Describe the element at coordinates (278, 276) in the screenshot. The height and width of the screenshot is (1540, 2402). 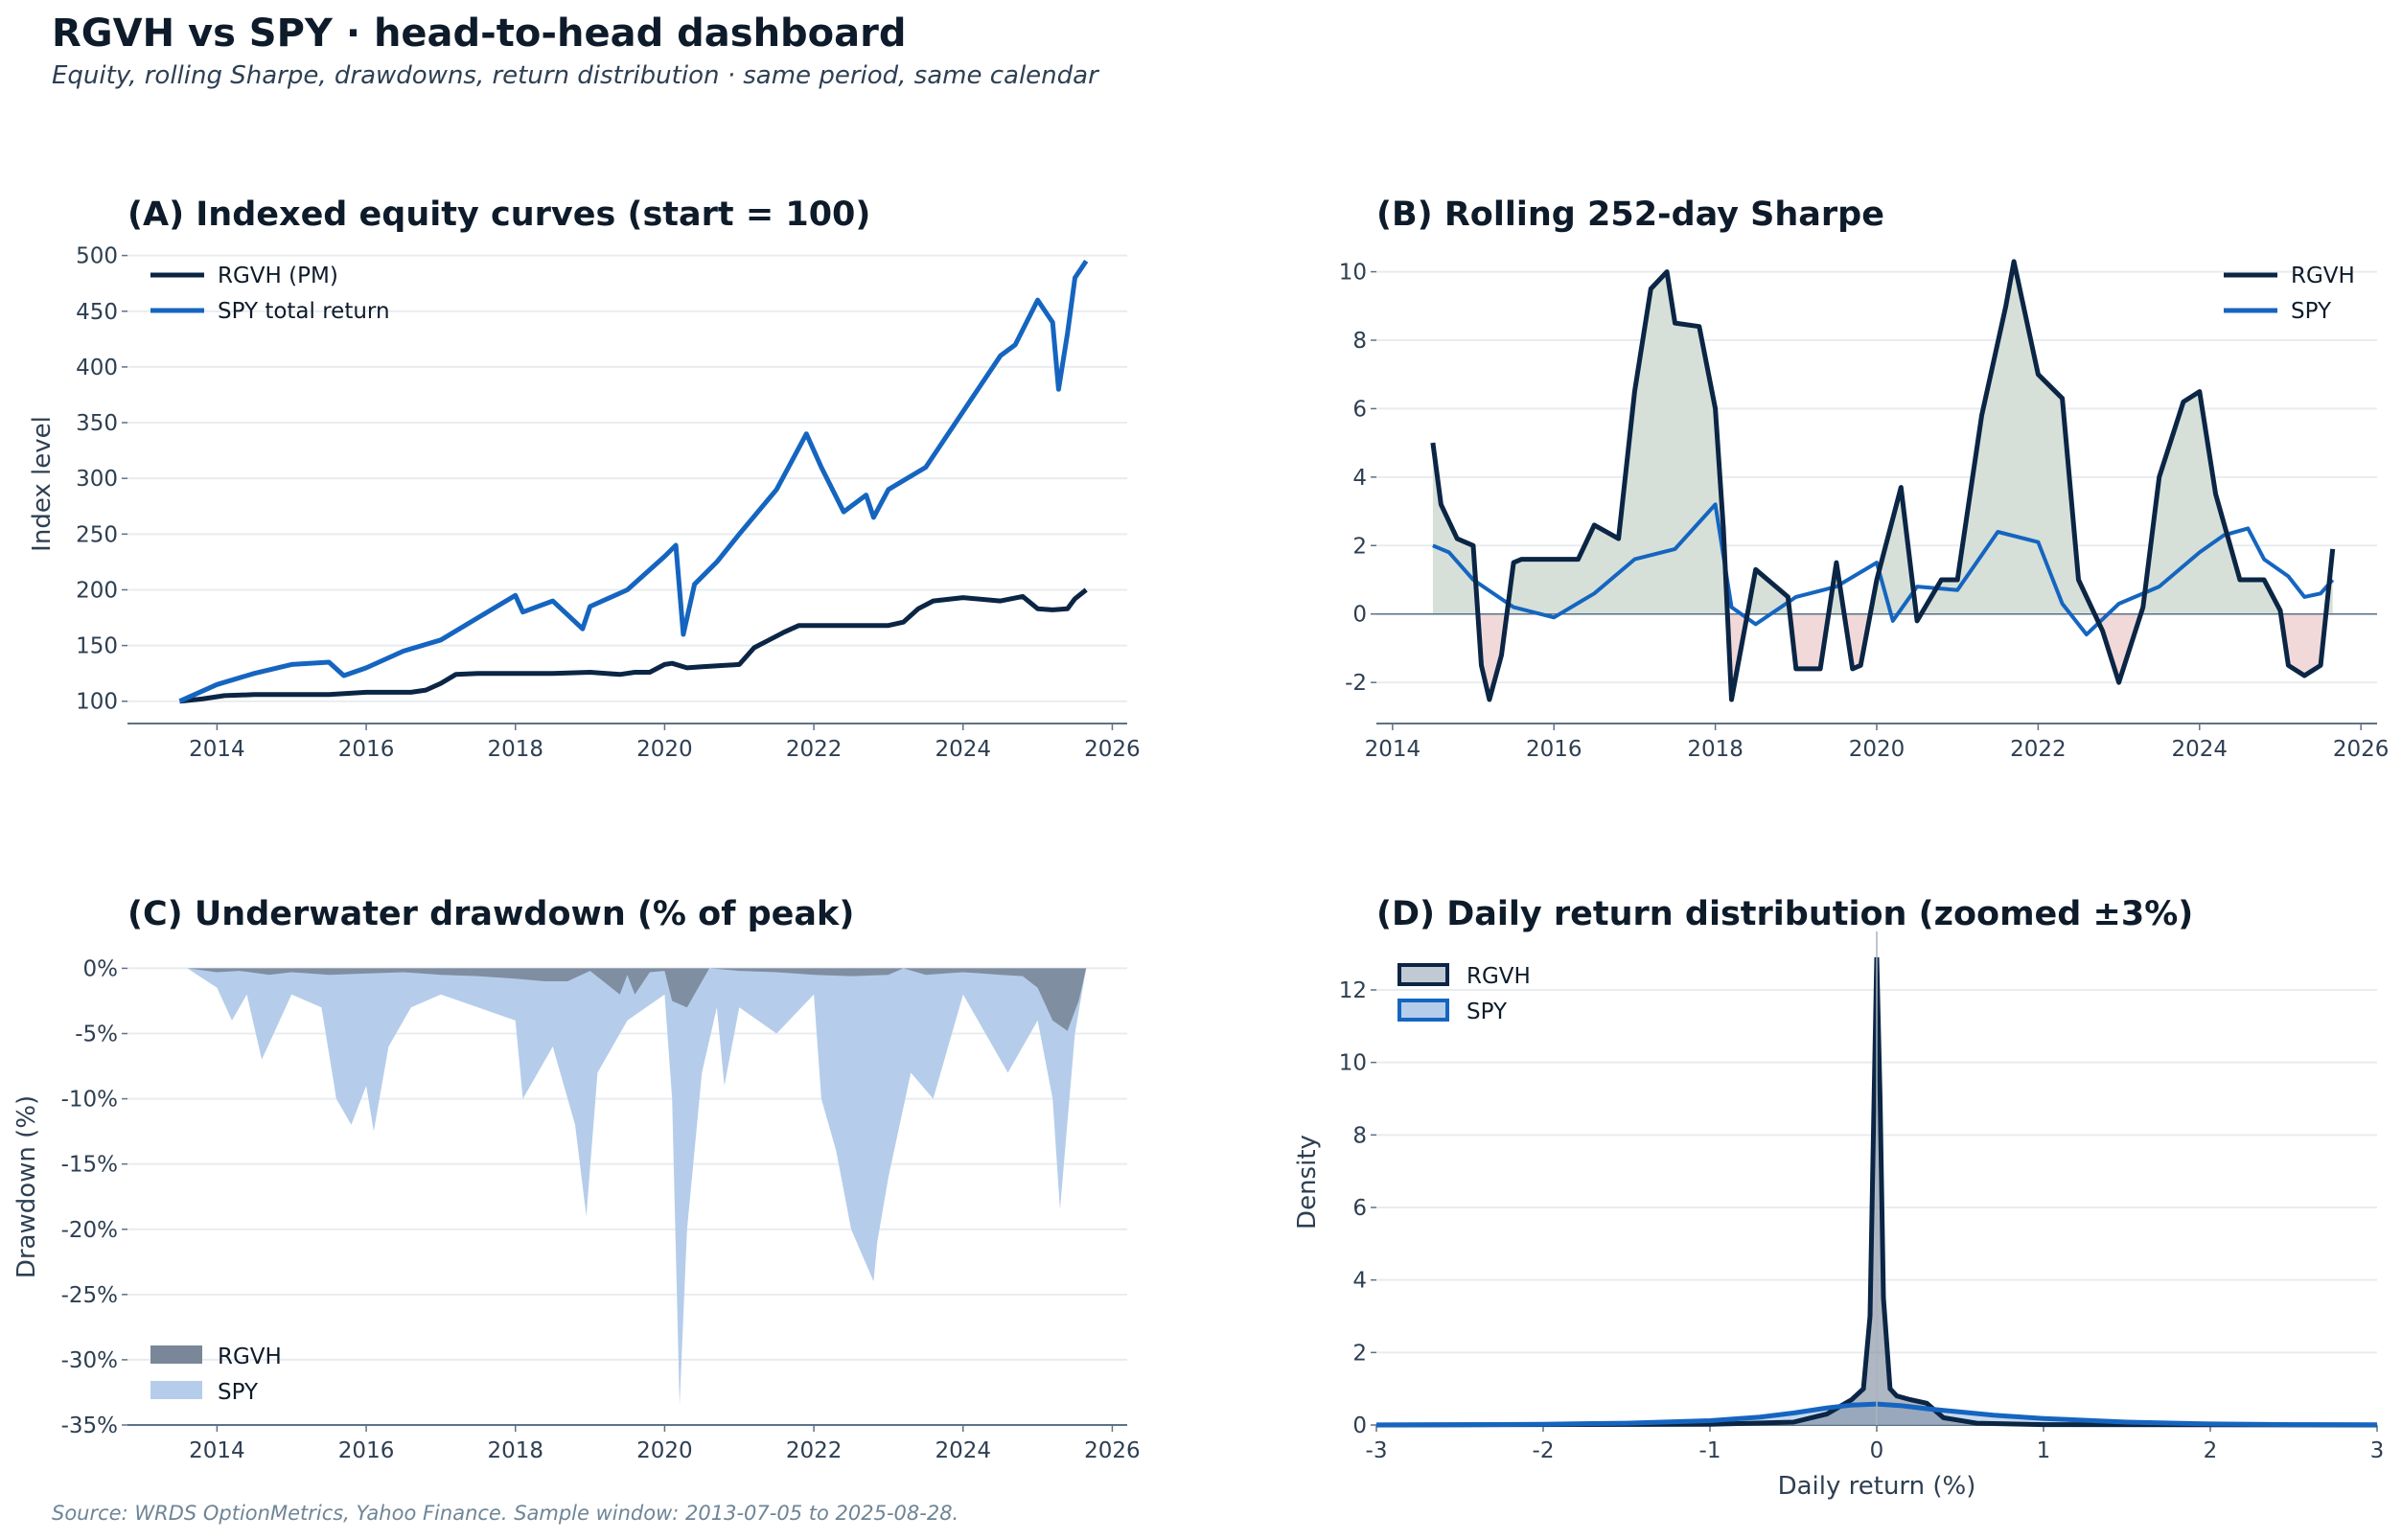
I see `legend-label: RGVH (PM)` at that location.